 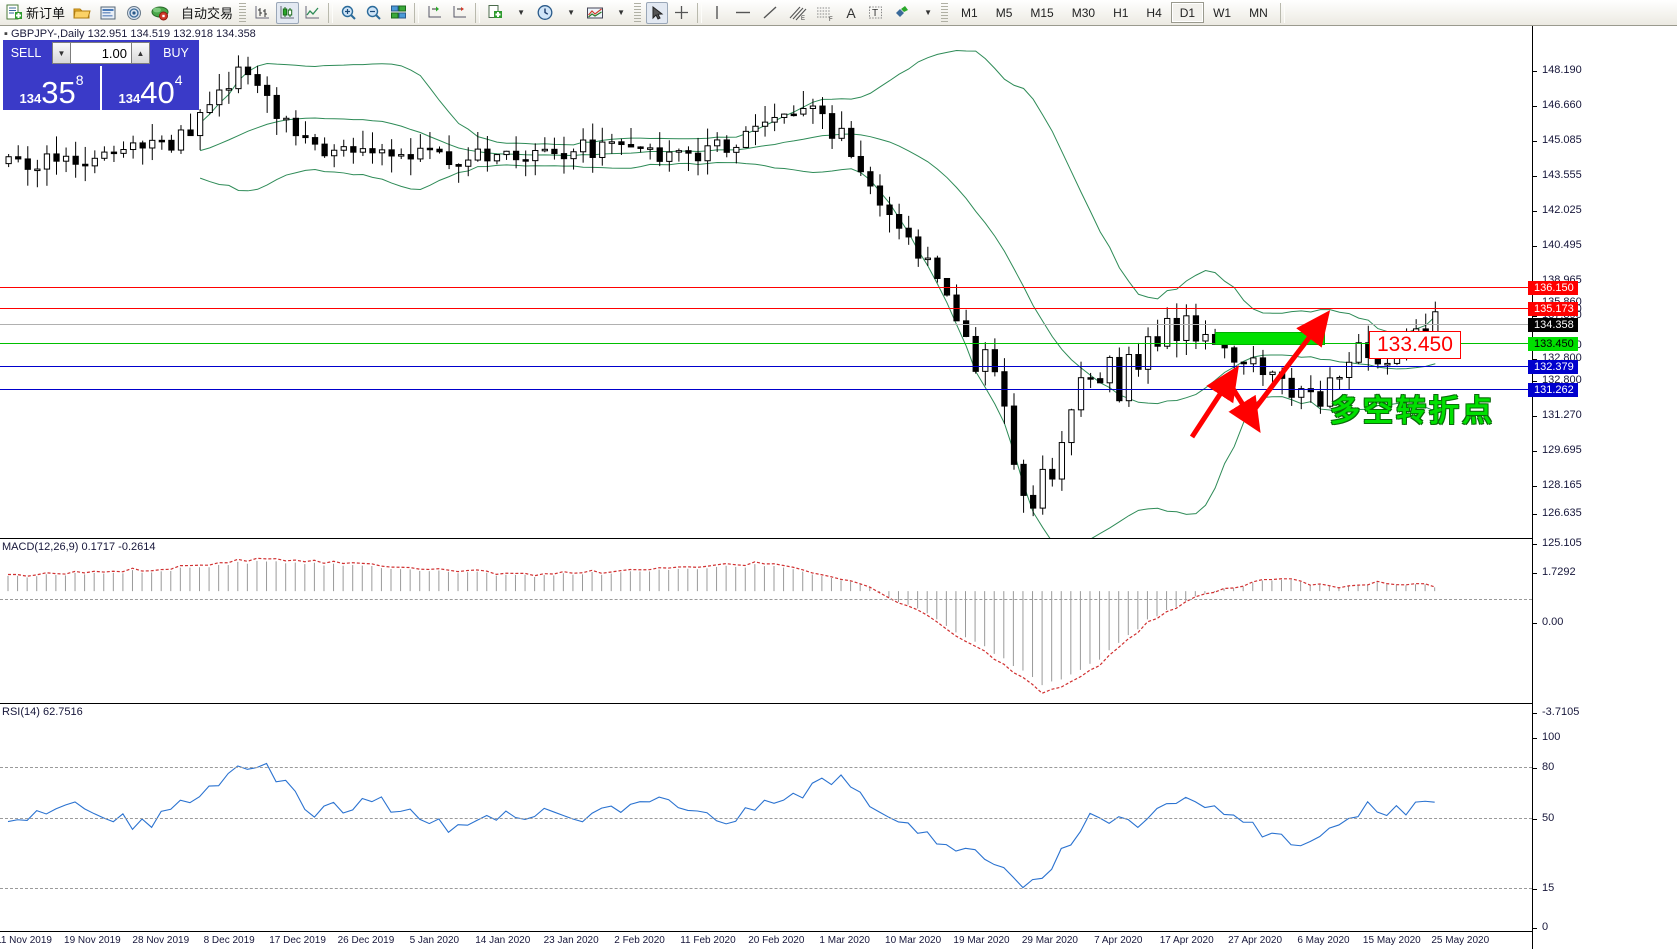 I want to click on volume-decrease-icon: ▼, so click(x=61, y=53).